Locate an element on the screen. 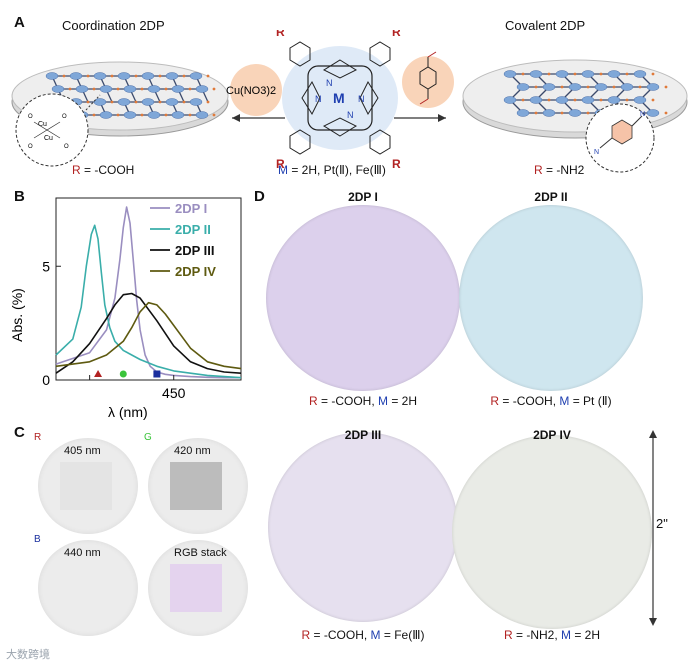 The image size is (700, 667). film-caption: R = -COOH, M = Pt (Ⅱ) is located at coordinates (551, 401).